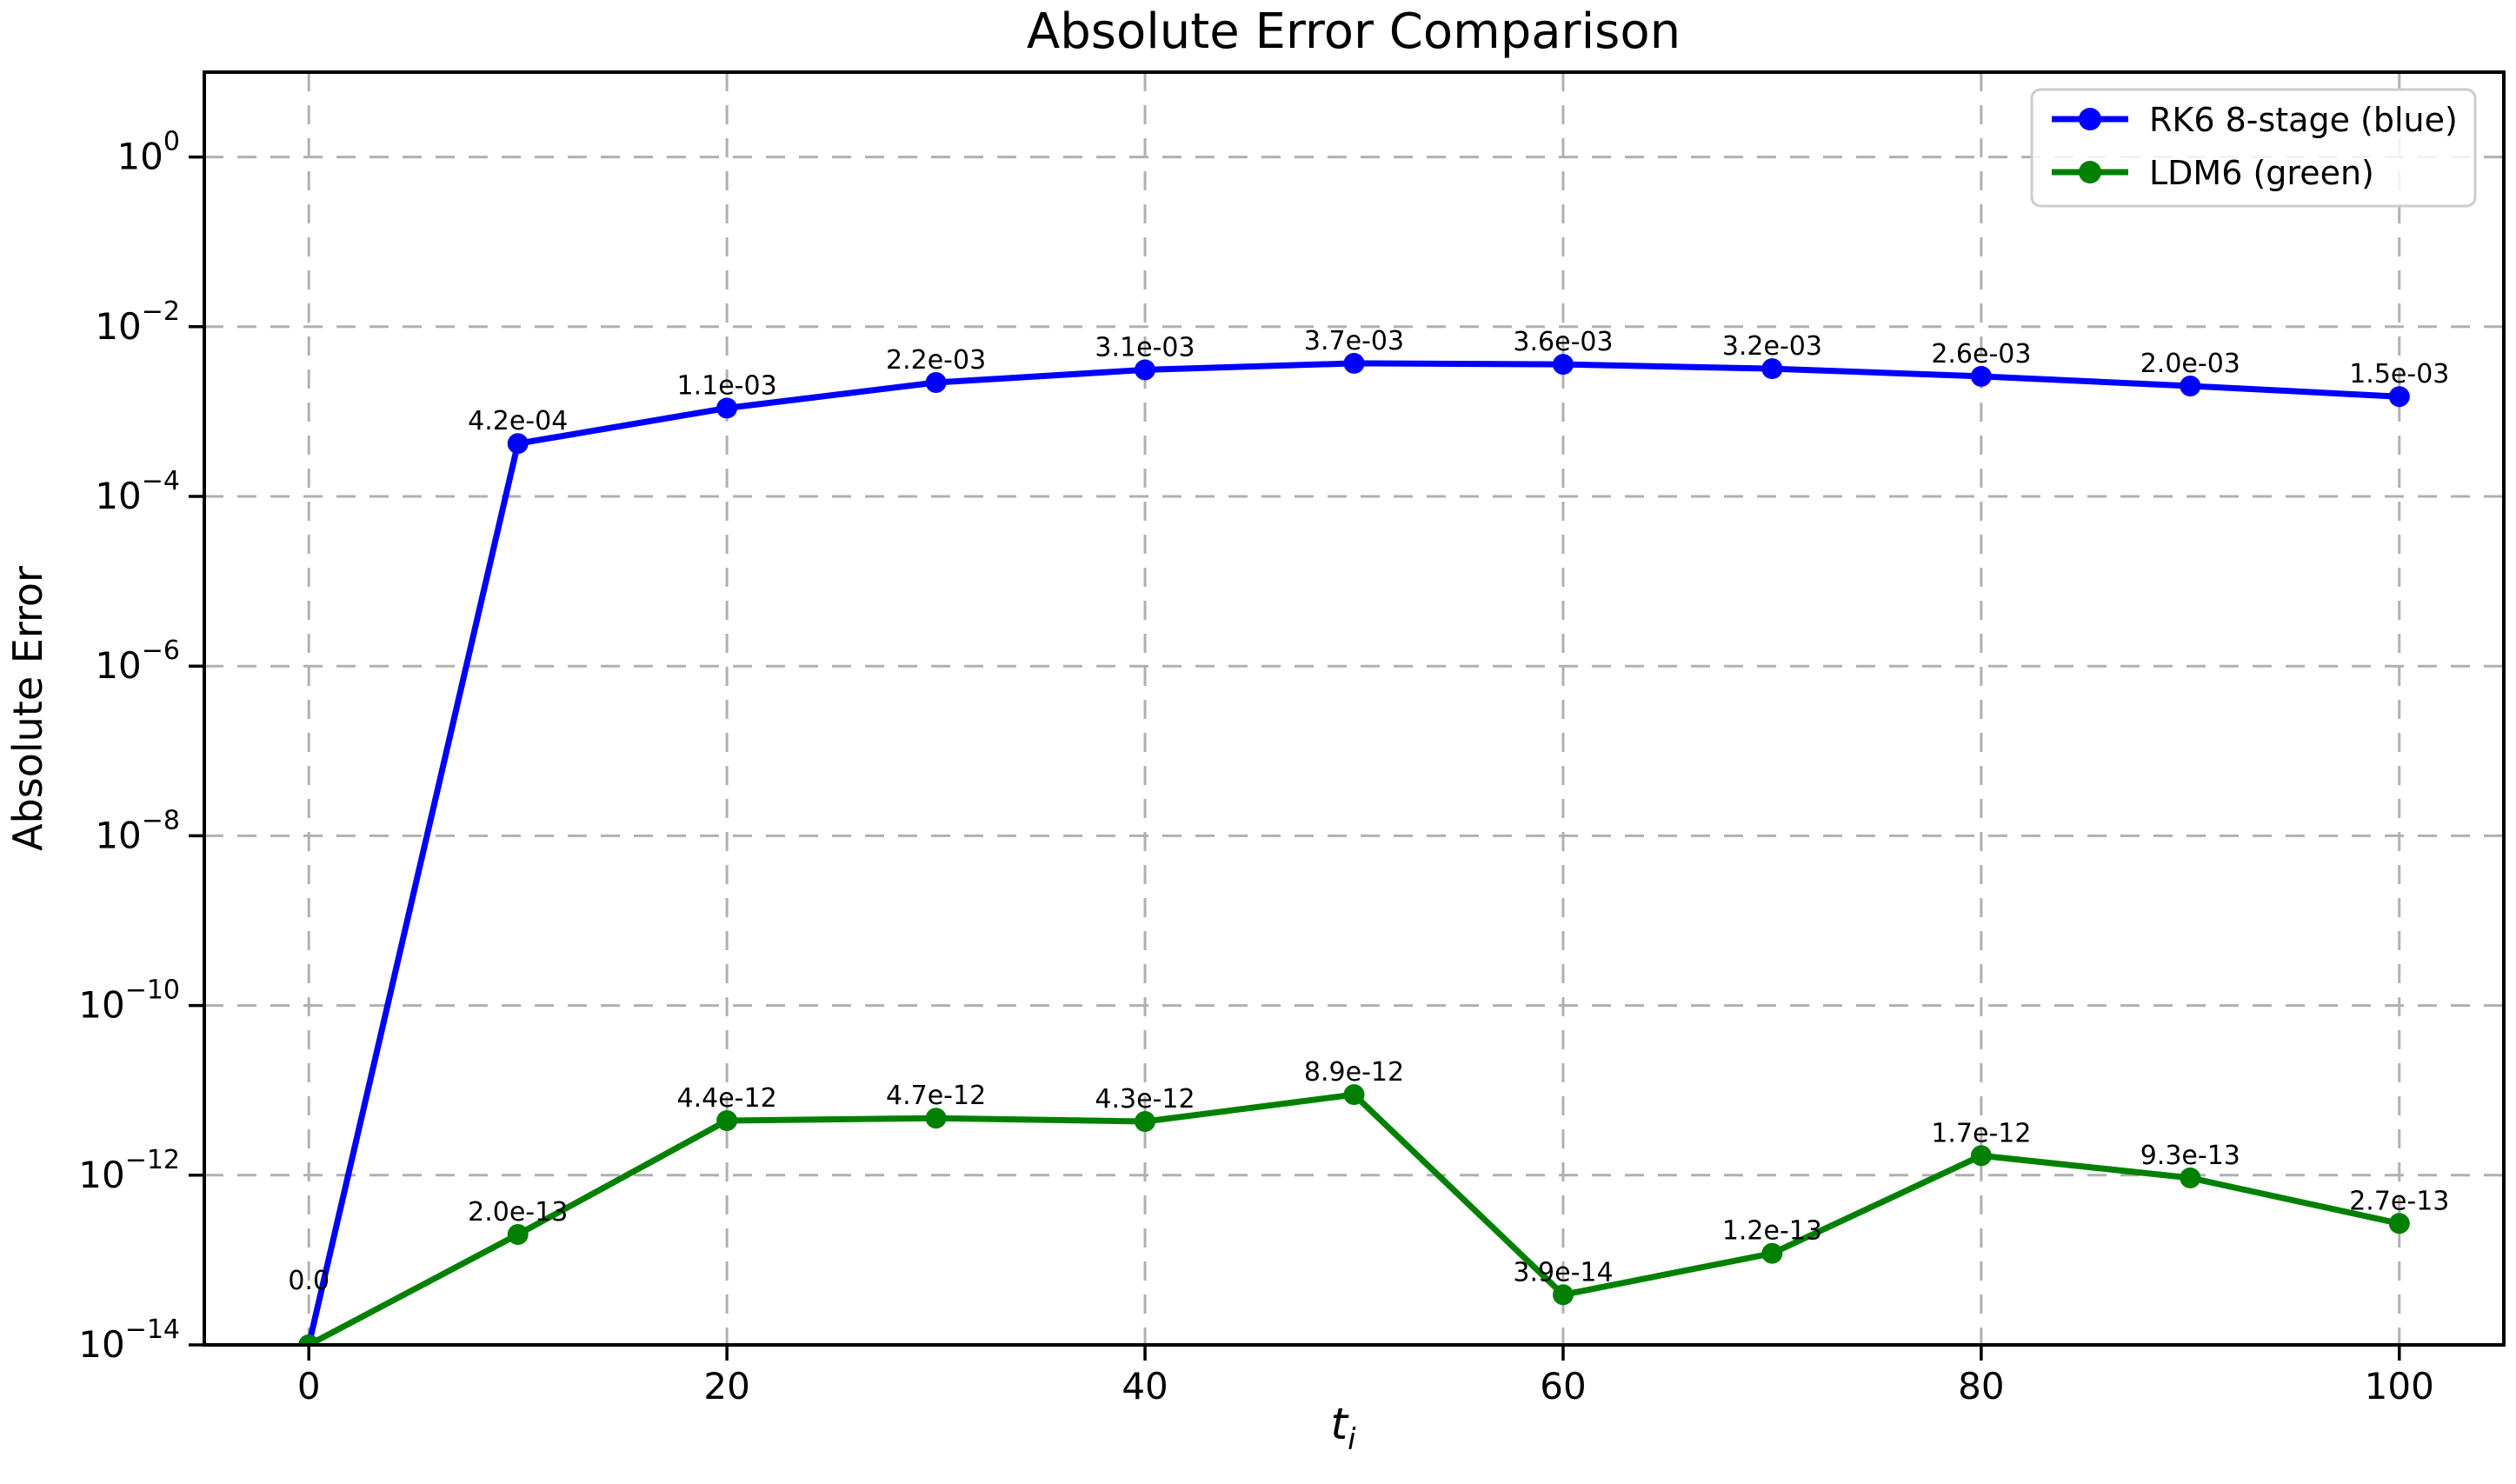 The width and height of the screenshot is (2516, 1484). Describe the element at coordinates (1981, 1133) in the screenshot. I see `data-point-label: 1.7e-12` at that location.